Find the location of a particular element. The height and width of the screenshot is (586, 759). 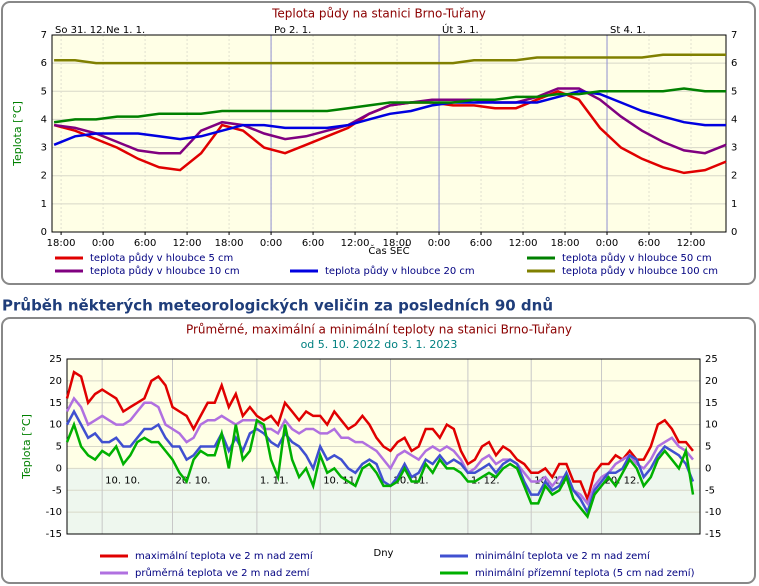

y-tick-label: 15 is located at coordinates (55, 403).